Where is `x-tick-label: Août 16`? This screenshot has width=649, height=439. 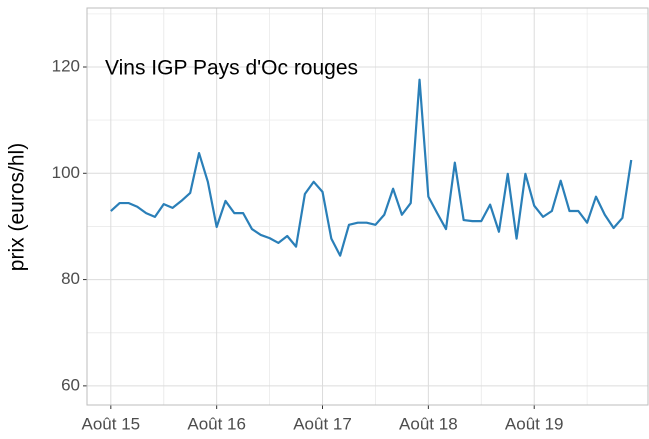 x-tick-label: Août 16 is located at coordinates (216, 423).